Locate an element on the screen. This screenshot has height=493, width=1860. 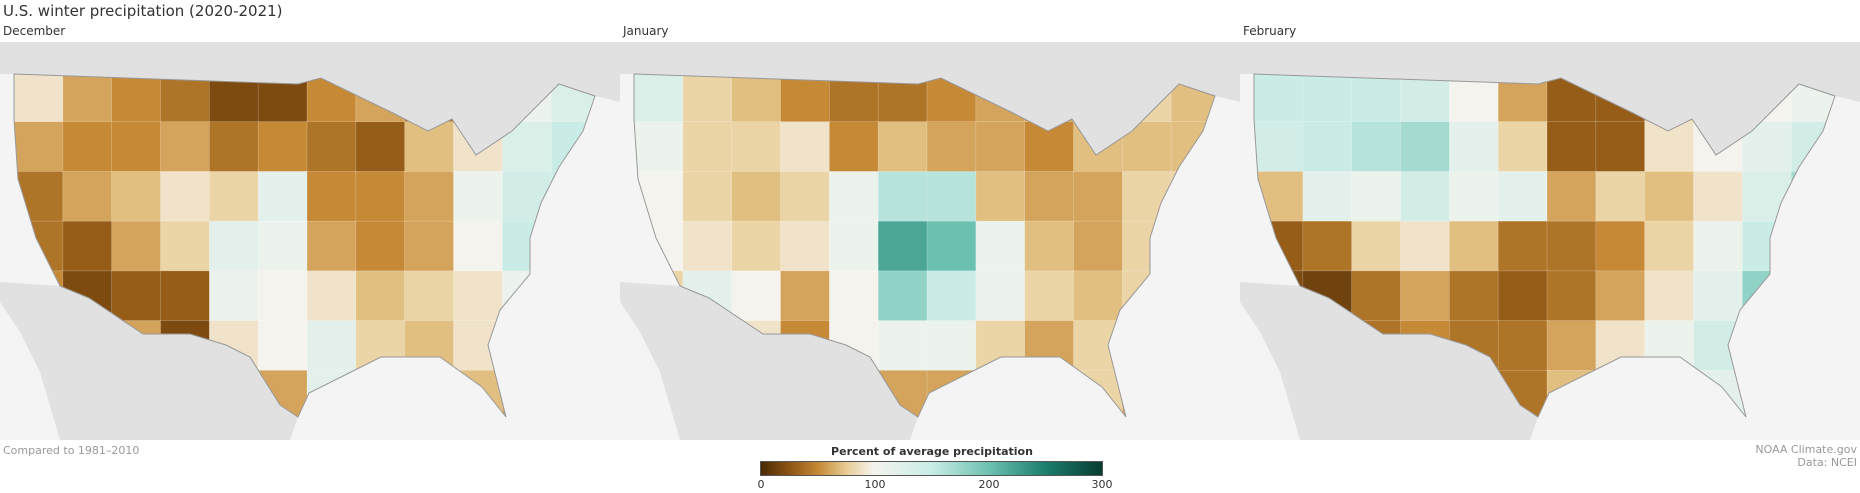
legend-title: Percent of average precipitation is located at coordinates (932, 451).